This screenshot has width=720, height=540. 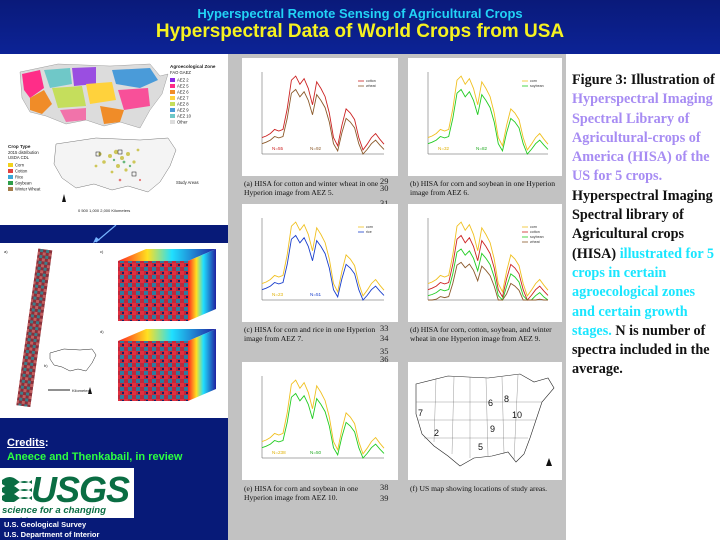 I want to click on usgs-logo: USGS science for a changing world, so click(x=67, y=493).